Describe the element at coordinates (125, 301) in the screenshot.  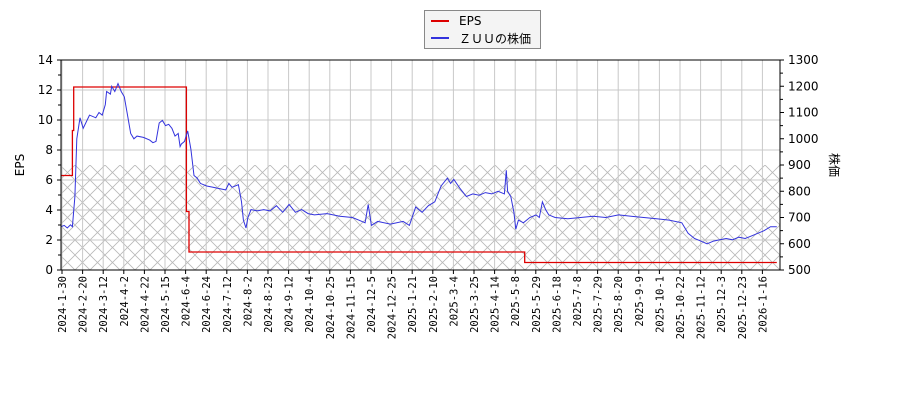
I see `svg-text: 2024-4-2` at that location.